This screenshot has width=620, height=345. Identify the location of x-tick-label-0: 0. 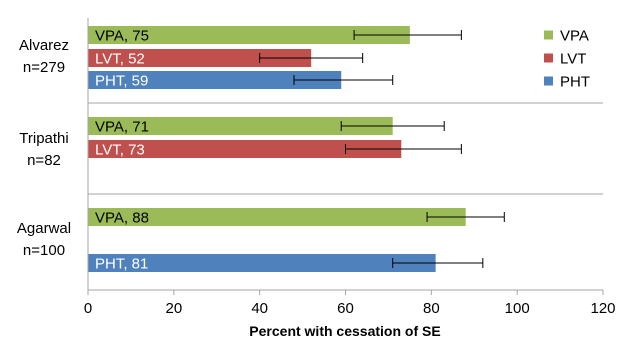
(88, 308).